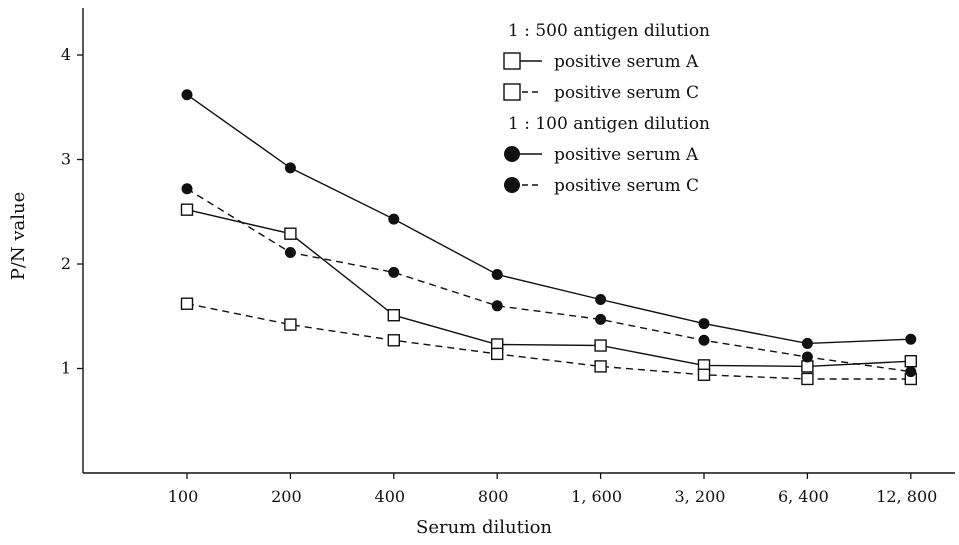 This screenshot has height=545, width=959. I want to click on x-tick-label: 400, so click(390, 496).